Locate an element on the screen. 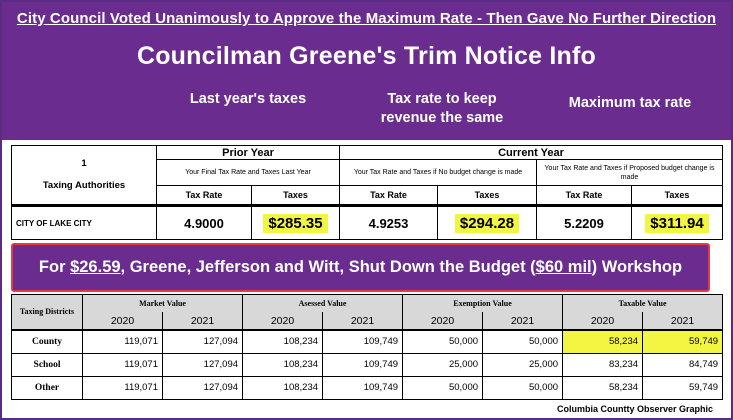 The image size is (733, 420). authority-header: 1 Taxing Authorities is located at coordinates (84, 175).